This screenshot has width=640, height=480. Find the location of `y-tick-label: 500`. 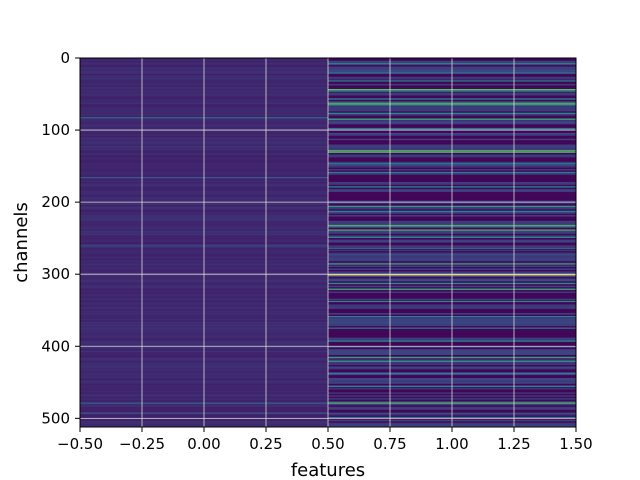

y-tick-label: 500 is located at coordinates (55, 418).